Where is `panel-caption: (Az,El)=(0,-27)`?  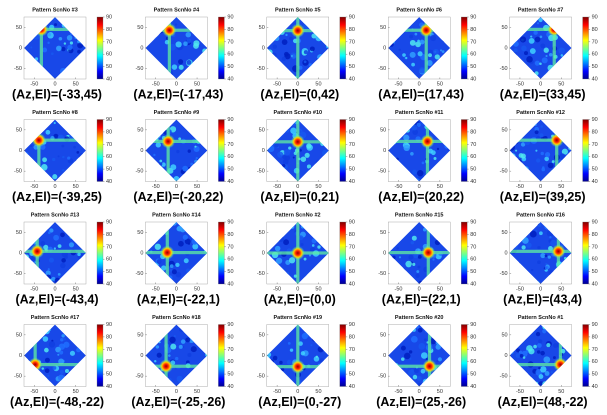
panel-caption: (Az,El)=(0,-27) is located at coordinates (299, 402).